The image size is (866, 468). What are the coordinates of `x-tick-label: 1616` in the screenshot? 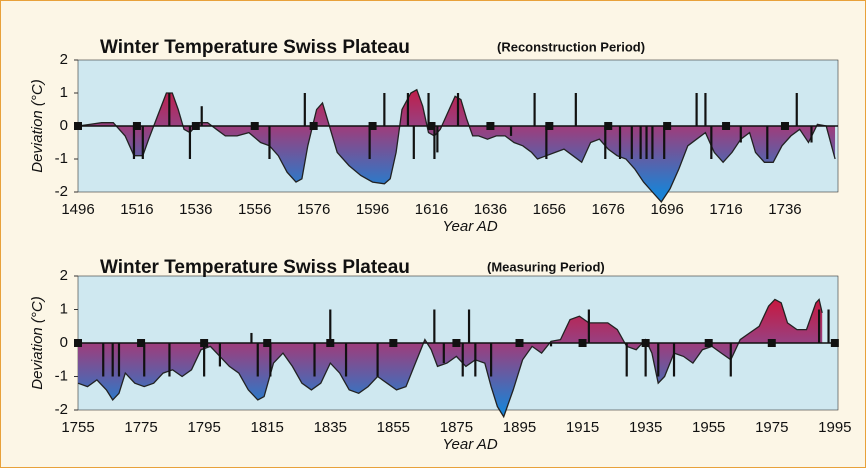 It's located at (431, 209).